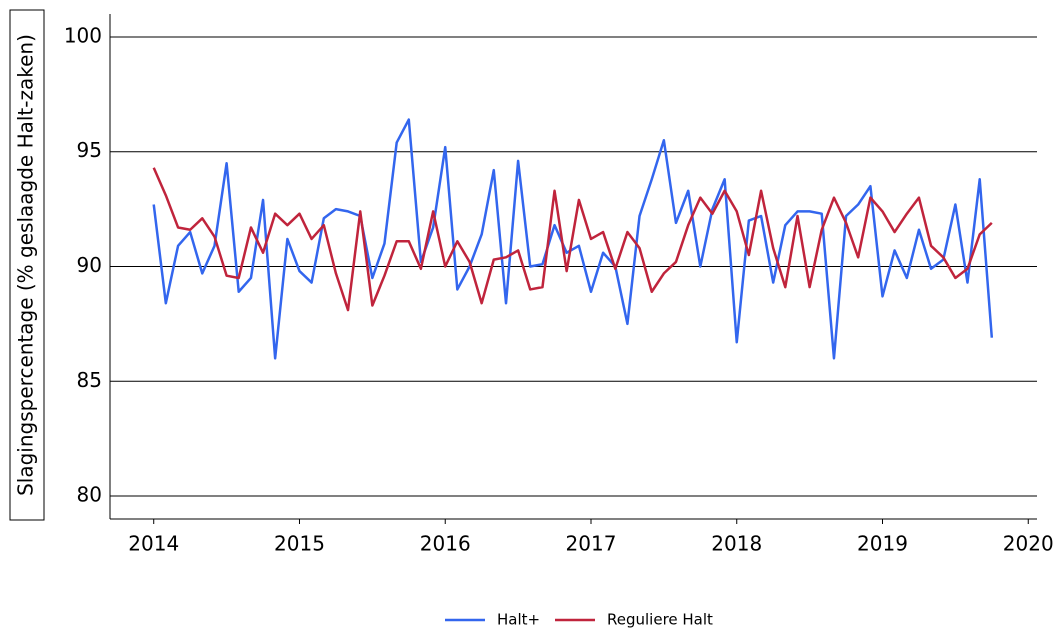  What do you see at coordinates (89, 265) in the screenshot?
I see `y-tick-label: 90` at bounding box center [89, 265].